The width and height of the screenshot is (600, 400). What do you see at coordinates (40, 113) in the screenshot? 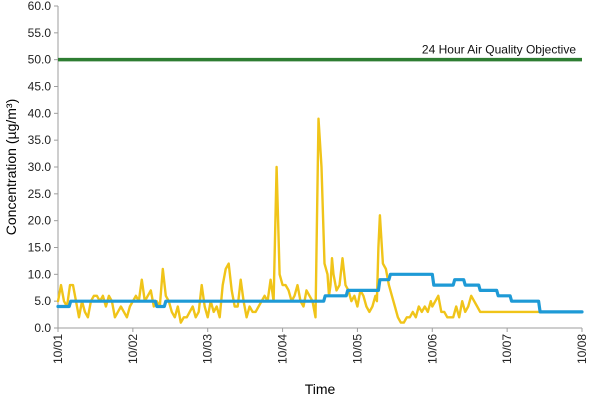
I see `y-tick-label: 40.0` at bounding box center [40, 113].